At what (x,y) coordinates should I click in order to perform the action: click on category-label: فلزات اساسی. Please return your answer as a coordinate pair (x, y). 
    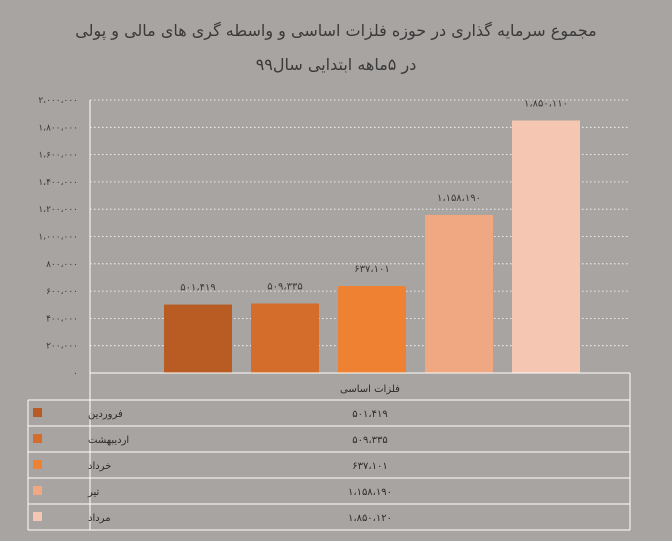
    Looking at the image, I should click on (370, 389).